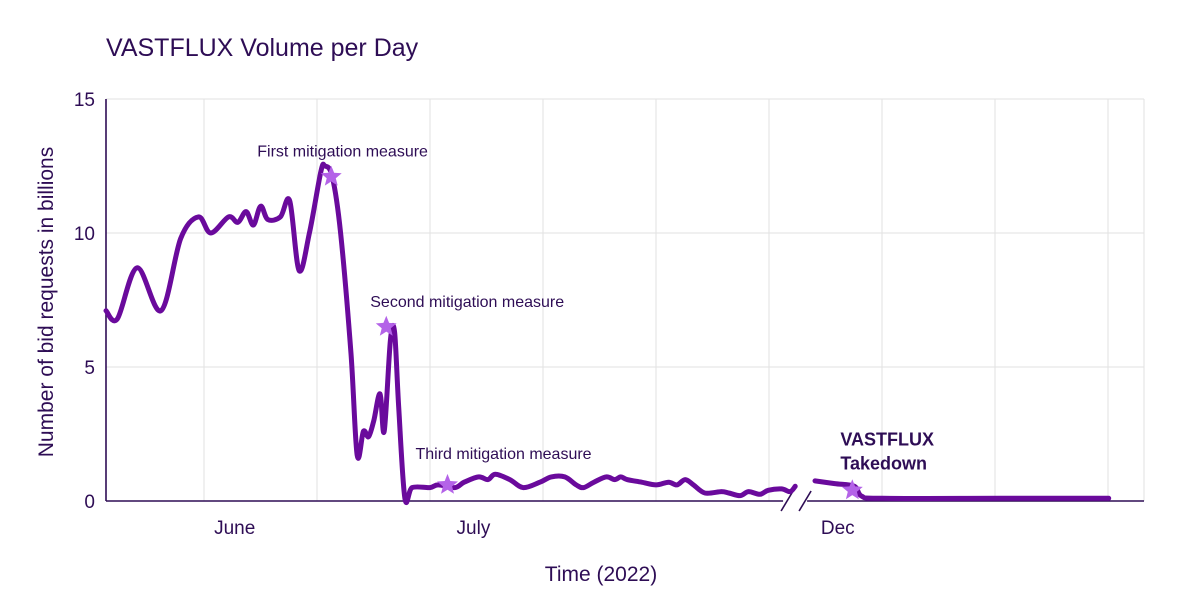 The height and width of the screenshot is (603, 1195). What do you see at coordinates (887, 439) in the screenshot?
I see `annotation-label-line: VASTFLUX` at bounding box center [887, 439].